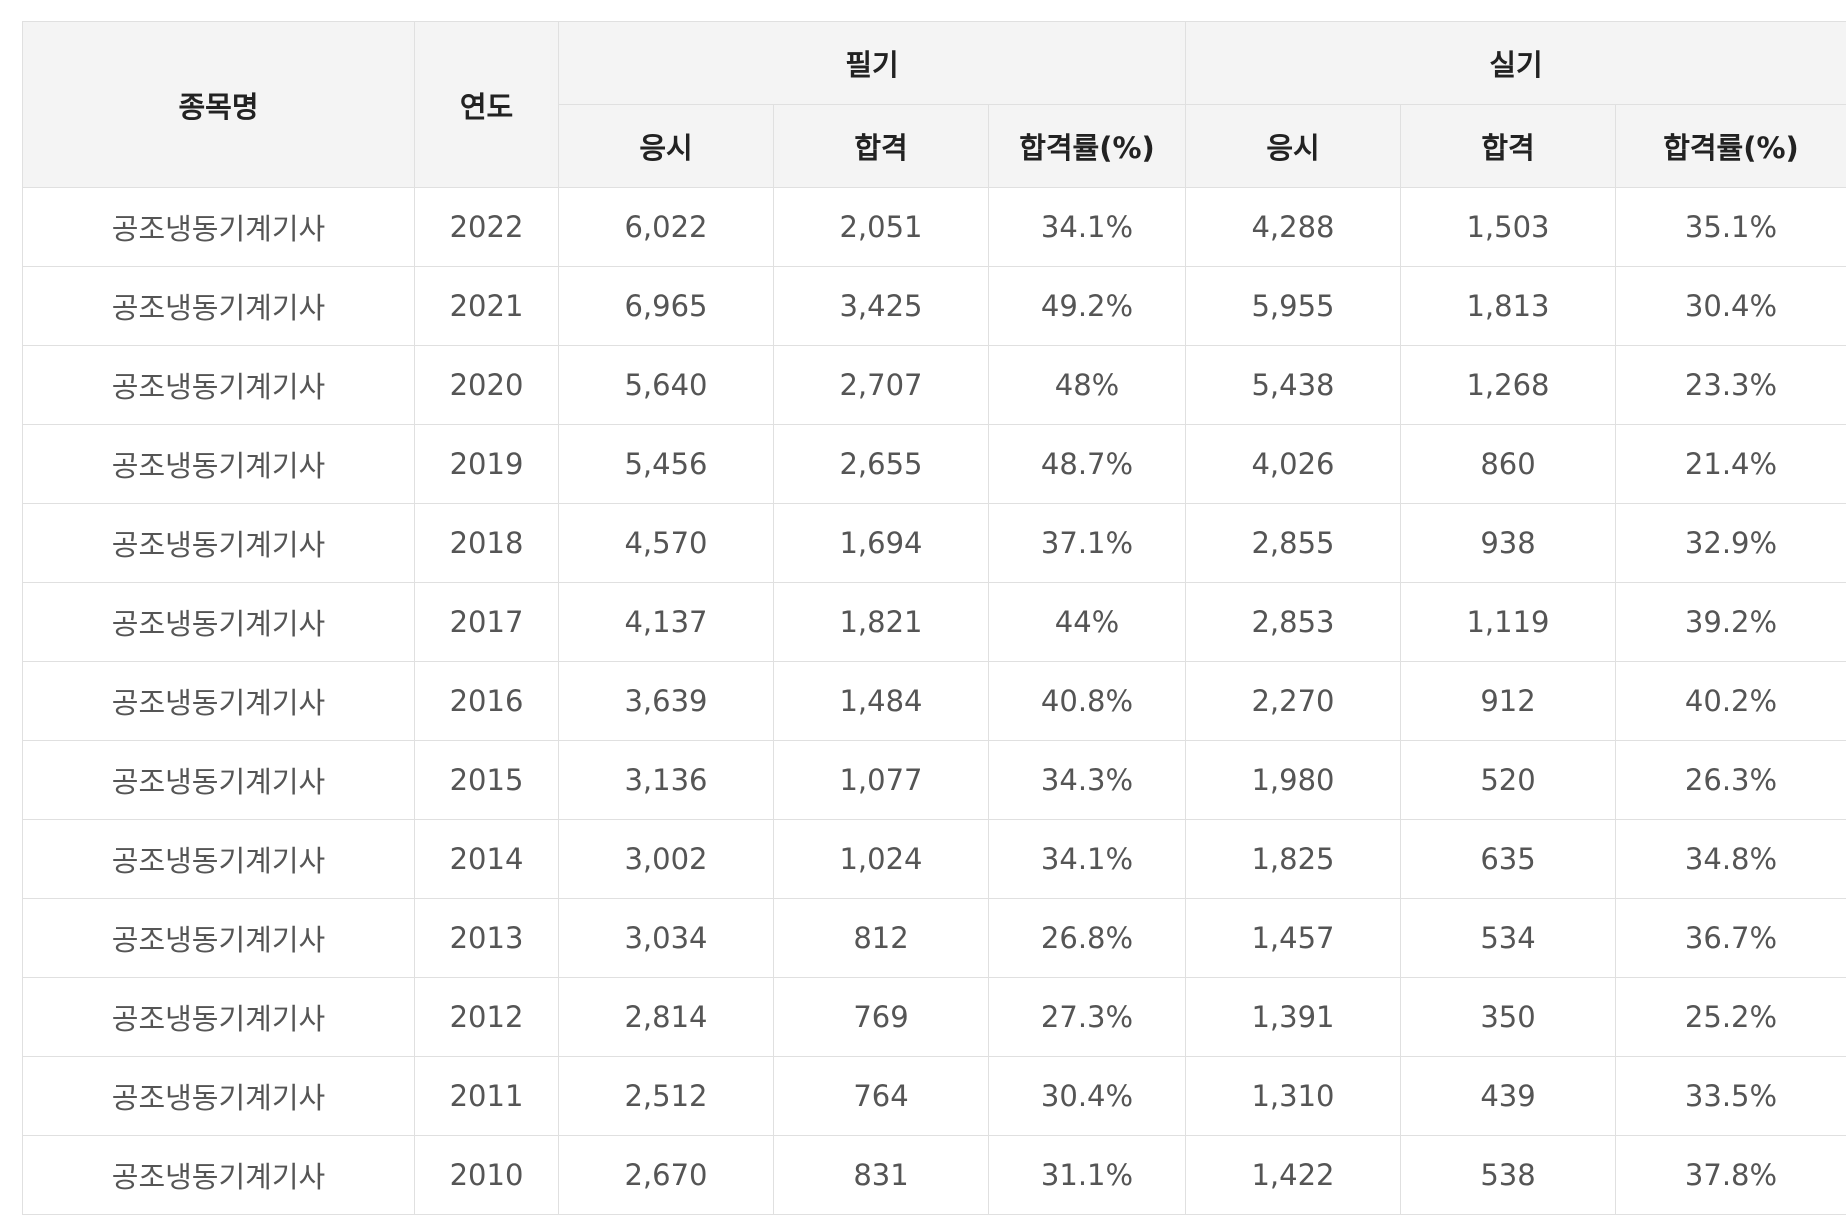  I want to click on cell-written-applicants: 3,136, so click(666, 780).